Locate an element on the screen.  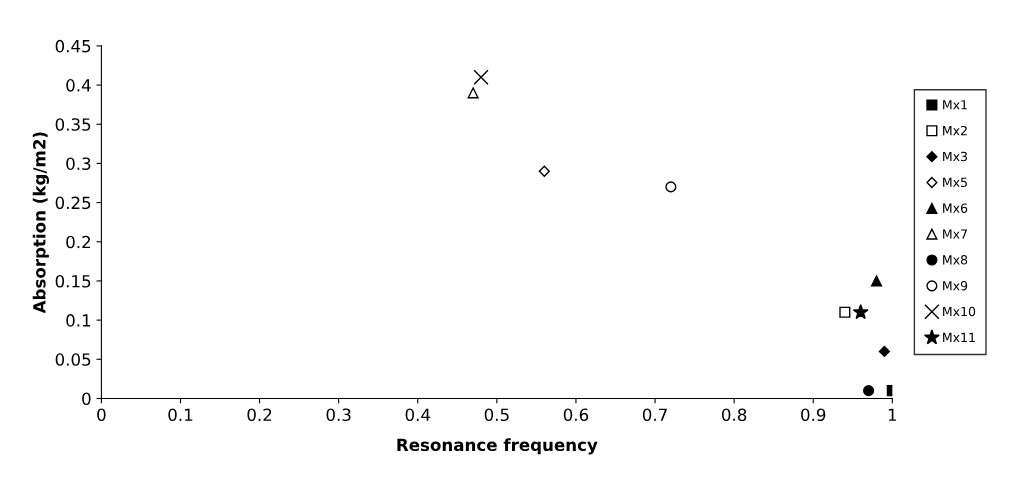
x-tick-label: 0.9 is located at coordinates (813, 415).